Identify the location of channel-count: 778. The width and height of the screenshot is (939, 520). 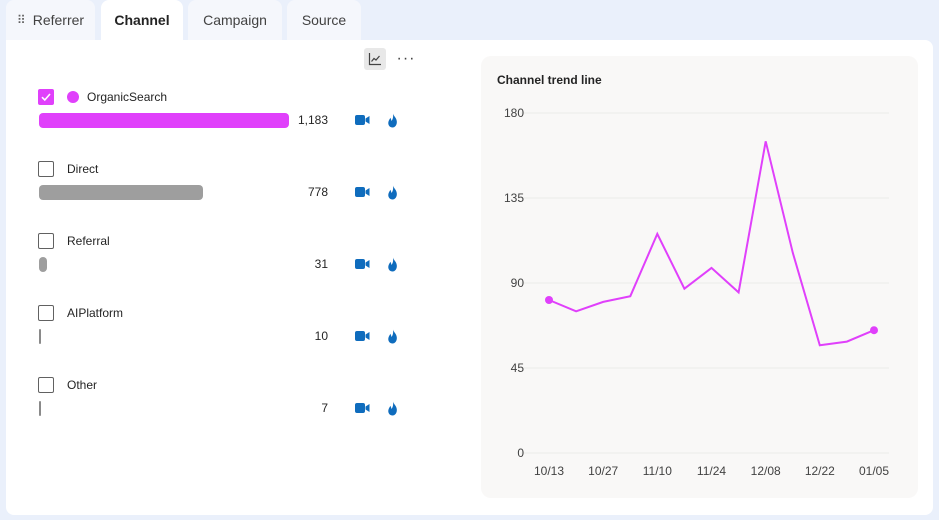
(317, 192).